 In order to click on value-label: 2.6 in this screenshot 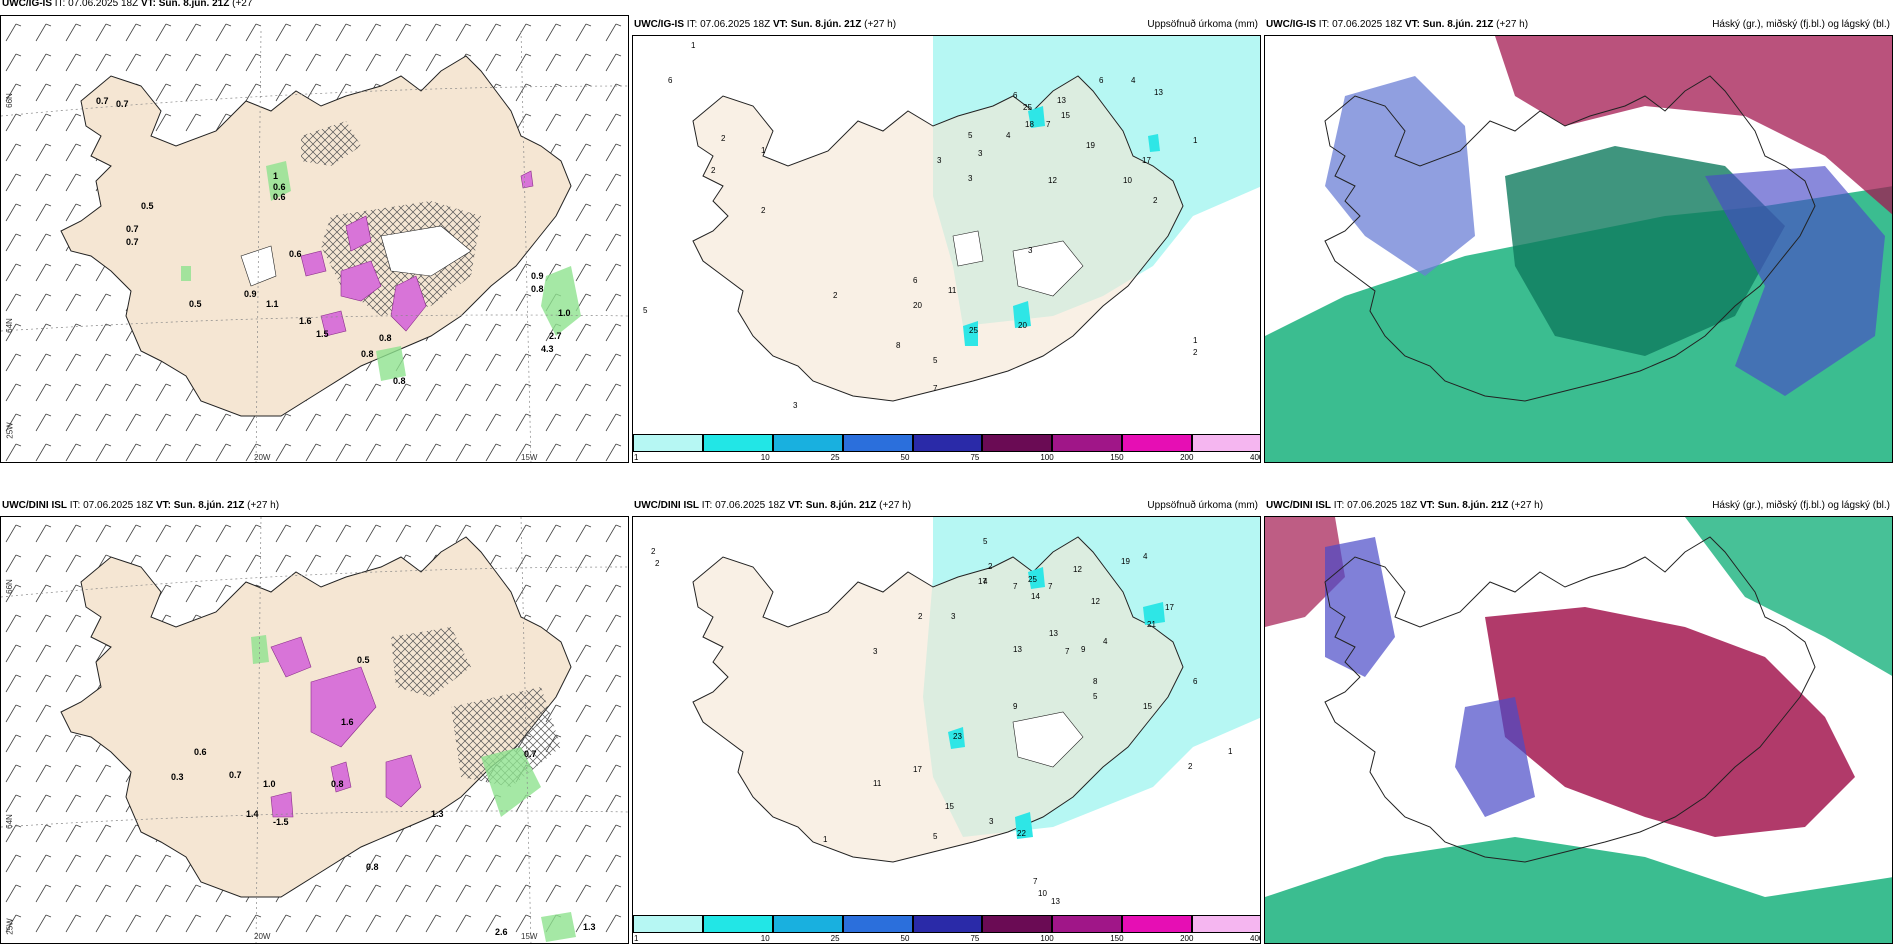, I will do `click(501, 932)`.